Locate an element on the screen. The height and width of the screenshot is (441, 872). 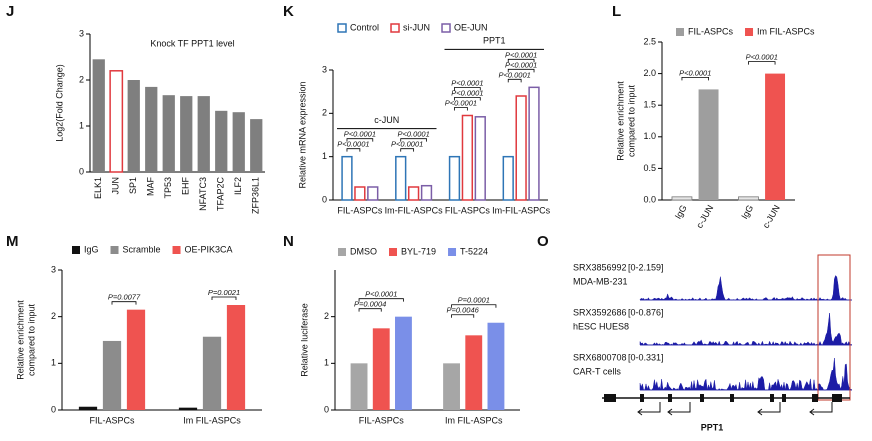
legend-label: BYL-719 is located at coordinates (418, 251).